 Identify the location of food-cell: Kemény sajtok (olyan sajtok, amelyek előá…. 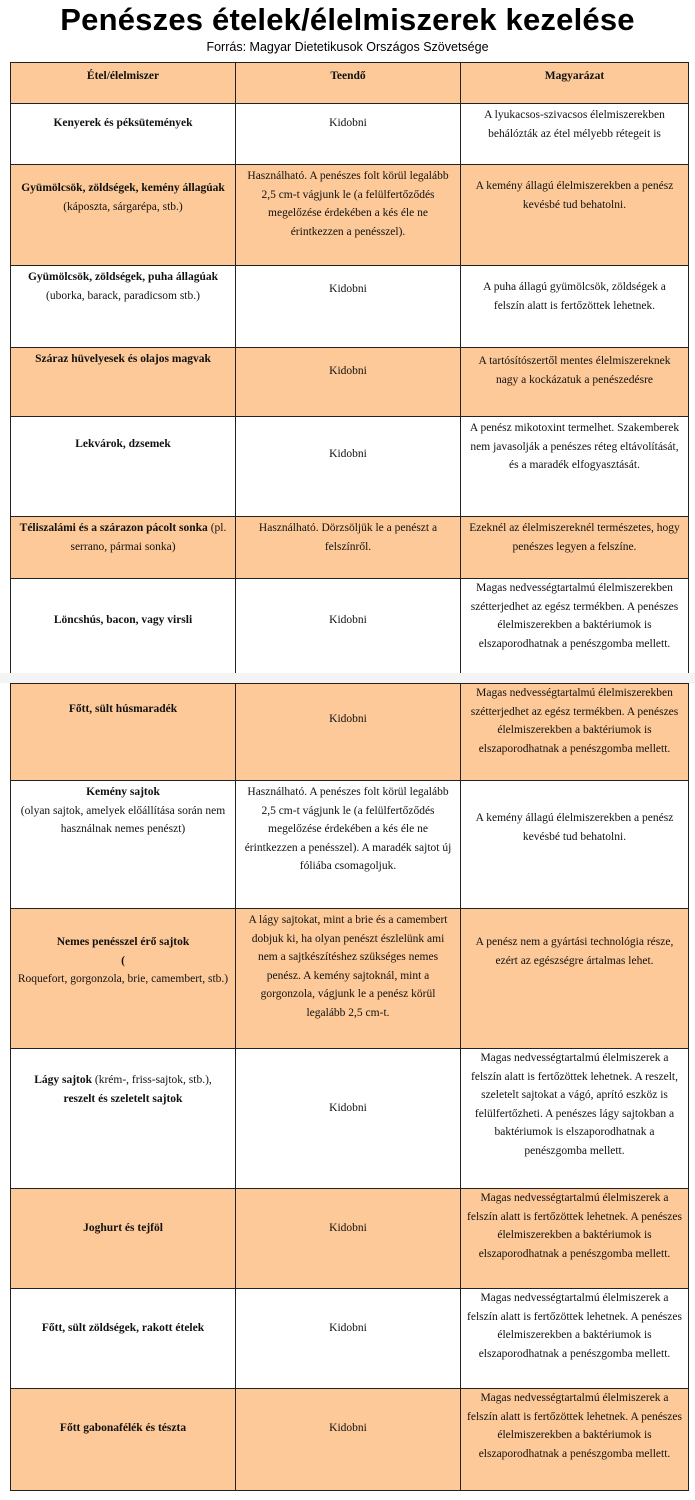
(123, 844).